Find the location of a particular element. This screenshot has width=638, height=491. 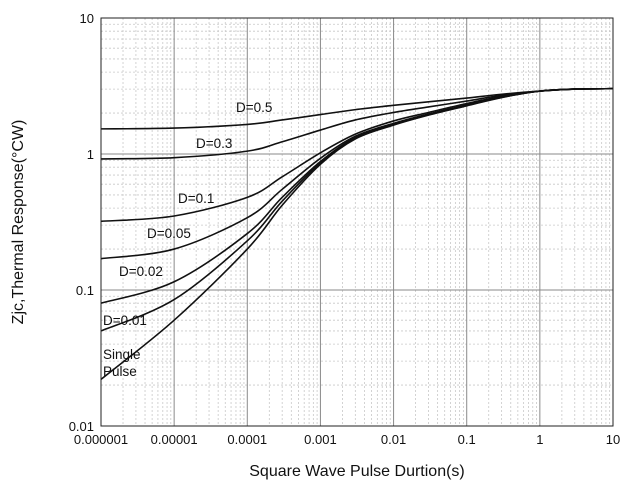

y-tick-label: 0.01 is located at coordinates (81, 426).